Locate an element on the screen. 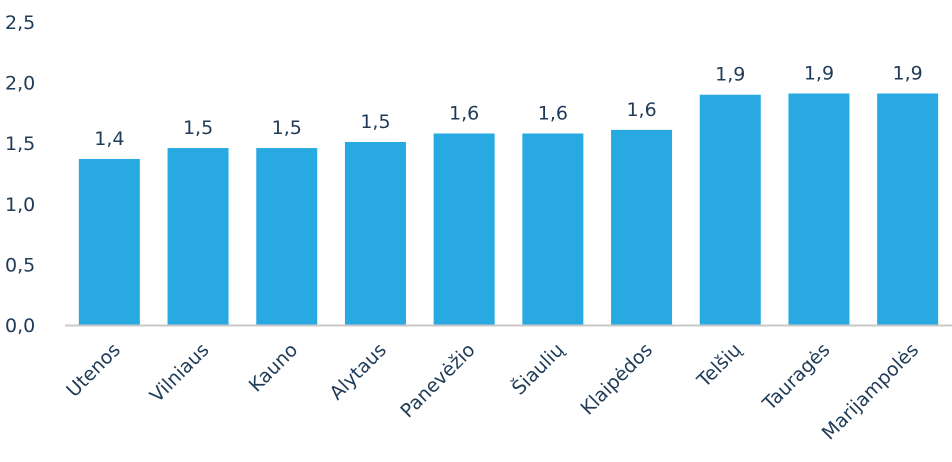  x-tick-label: Utenos is located at coordinates (93, 370).